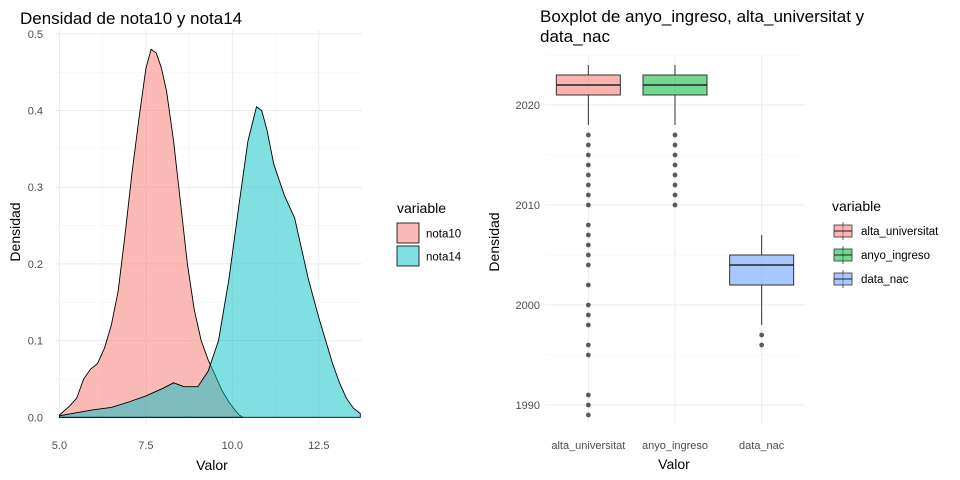 Image resolution: width=960 pixels, height=480 pixels. What do you see at coordinates (588, 446) in the screenshot?
I see `boxplot-x-tick-label: alta_universitat` at bounding box center [588, 446].